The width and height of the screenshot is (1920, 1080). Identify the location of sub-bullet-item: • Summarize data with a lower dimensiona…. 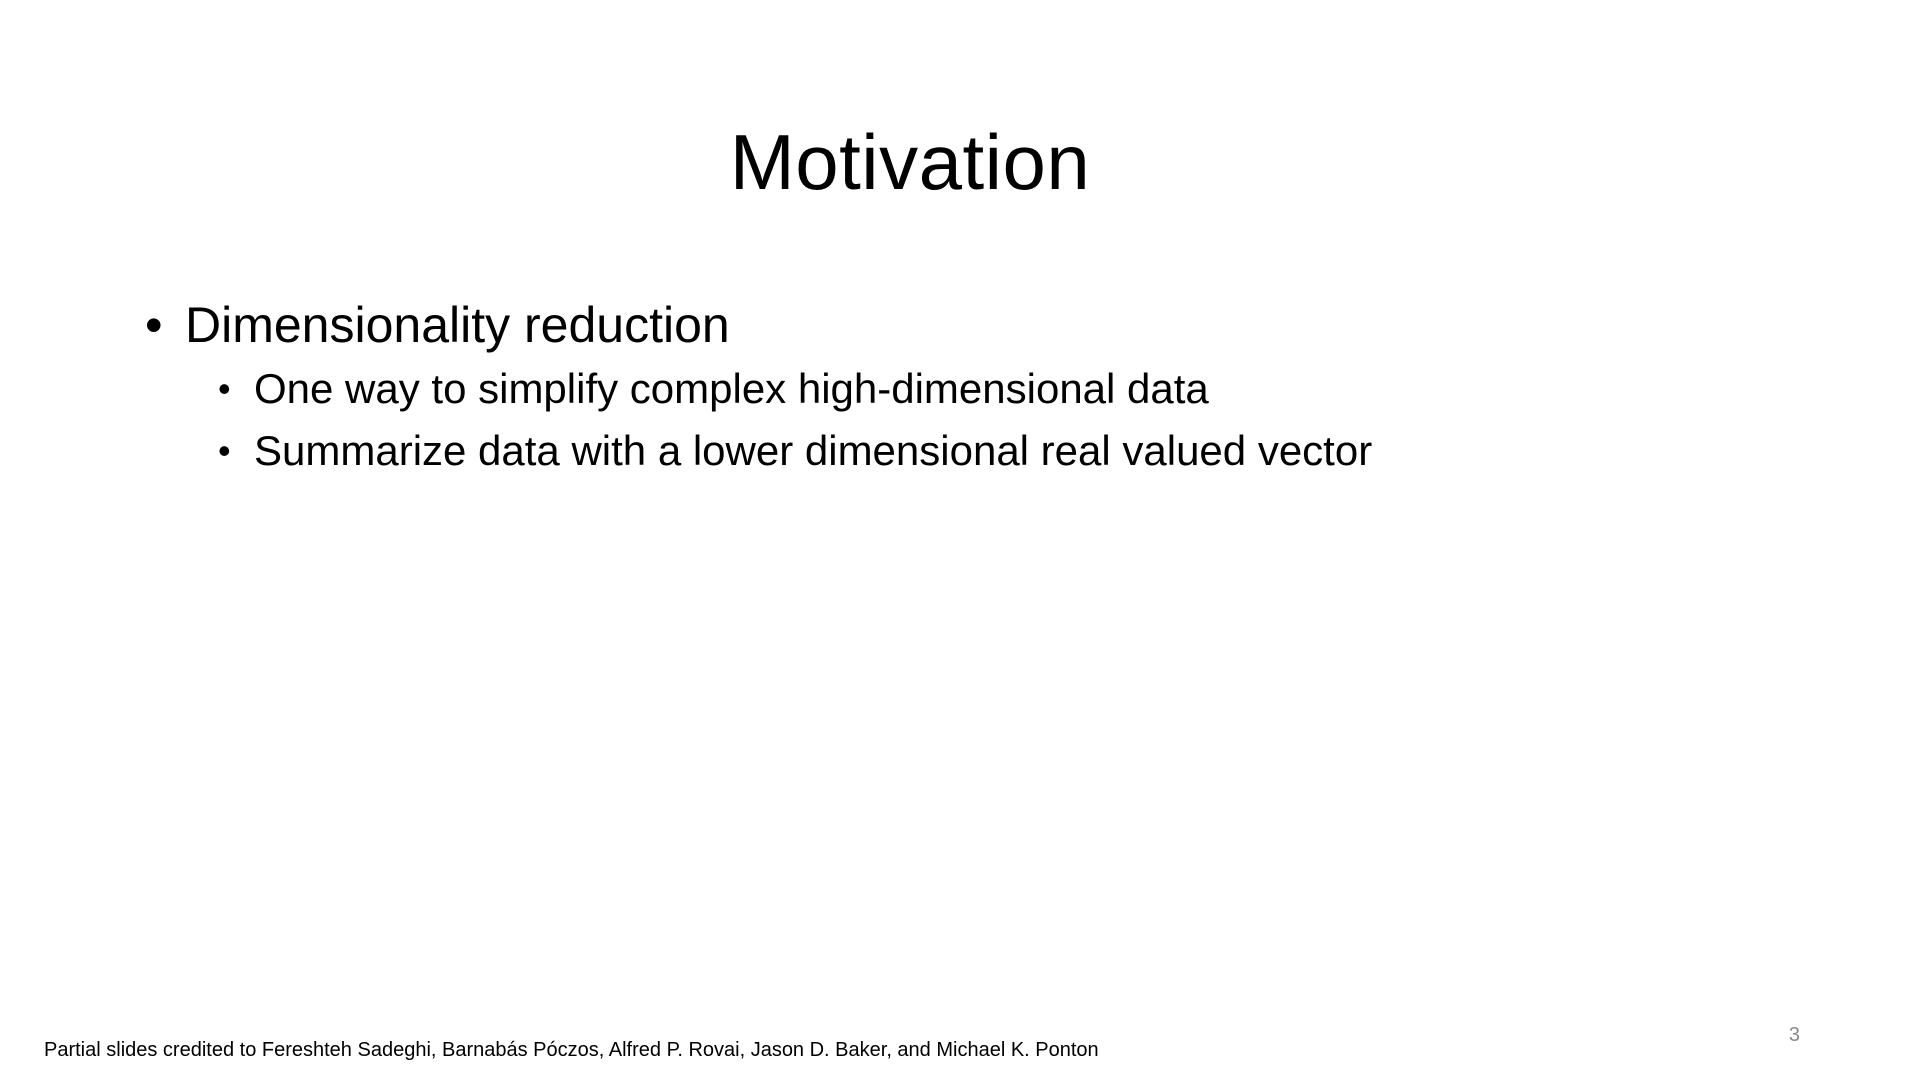
(981, 451).